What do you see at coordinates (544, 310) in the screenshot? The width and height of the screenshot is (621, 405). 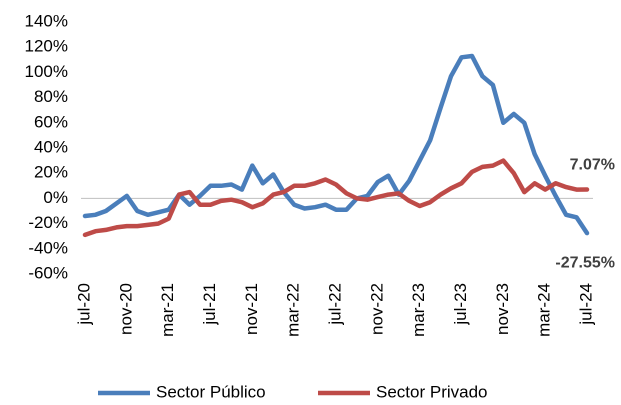 I see `x-tick-label: mar-24` at bounding box center [544, 310].